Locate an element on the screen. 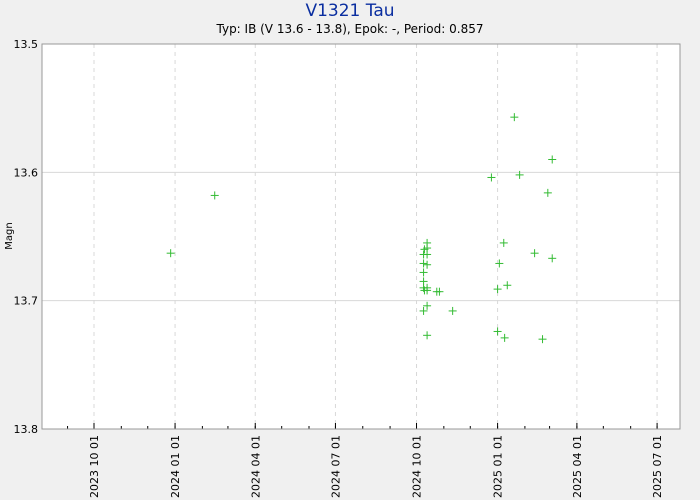  x-tick-label: 2025 04 01 is located at coordinates (577, 466).